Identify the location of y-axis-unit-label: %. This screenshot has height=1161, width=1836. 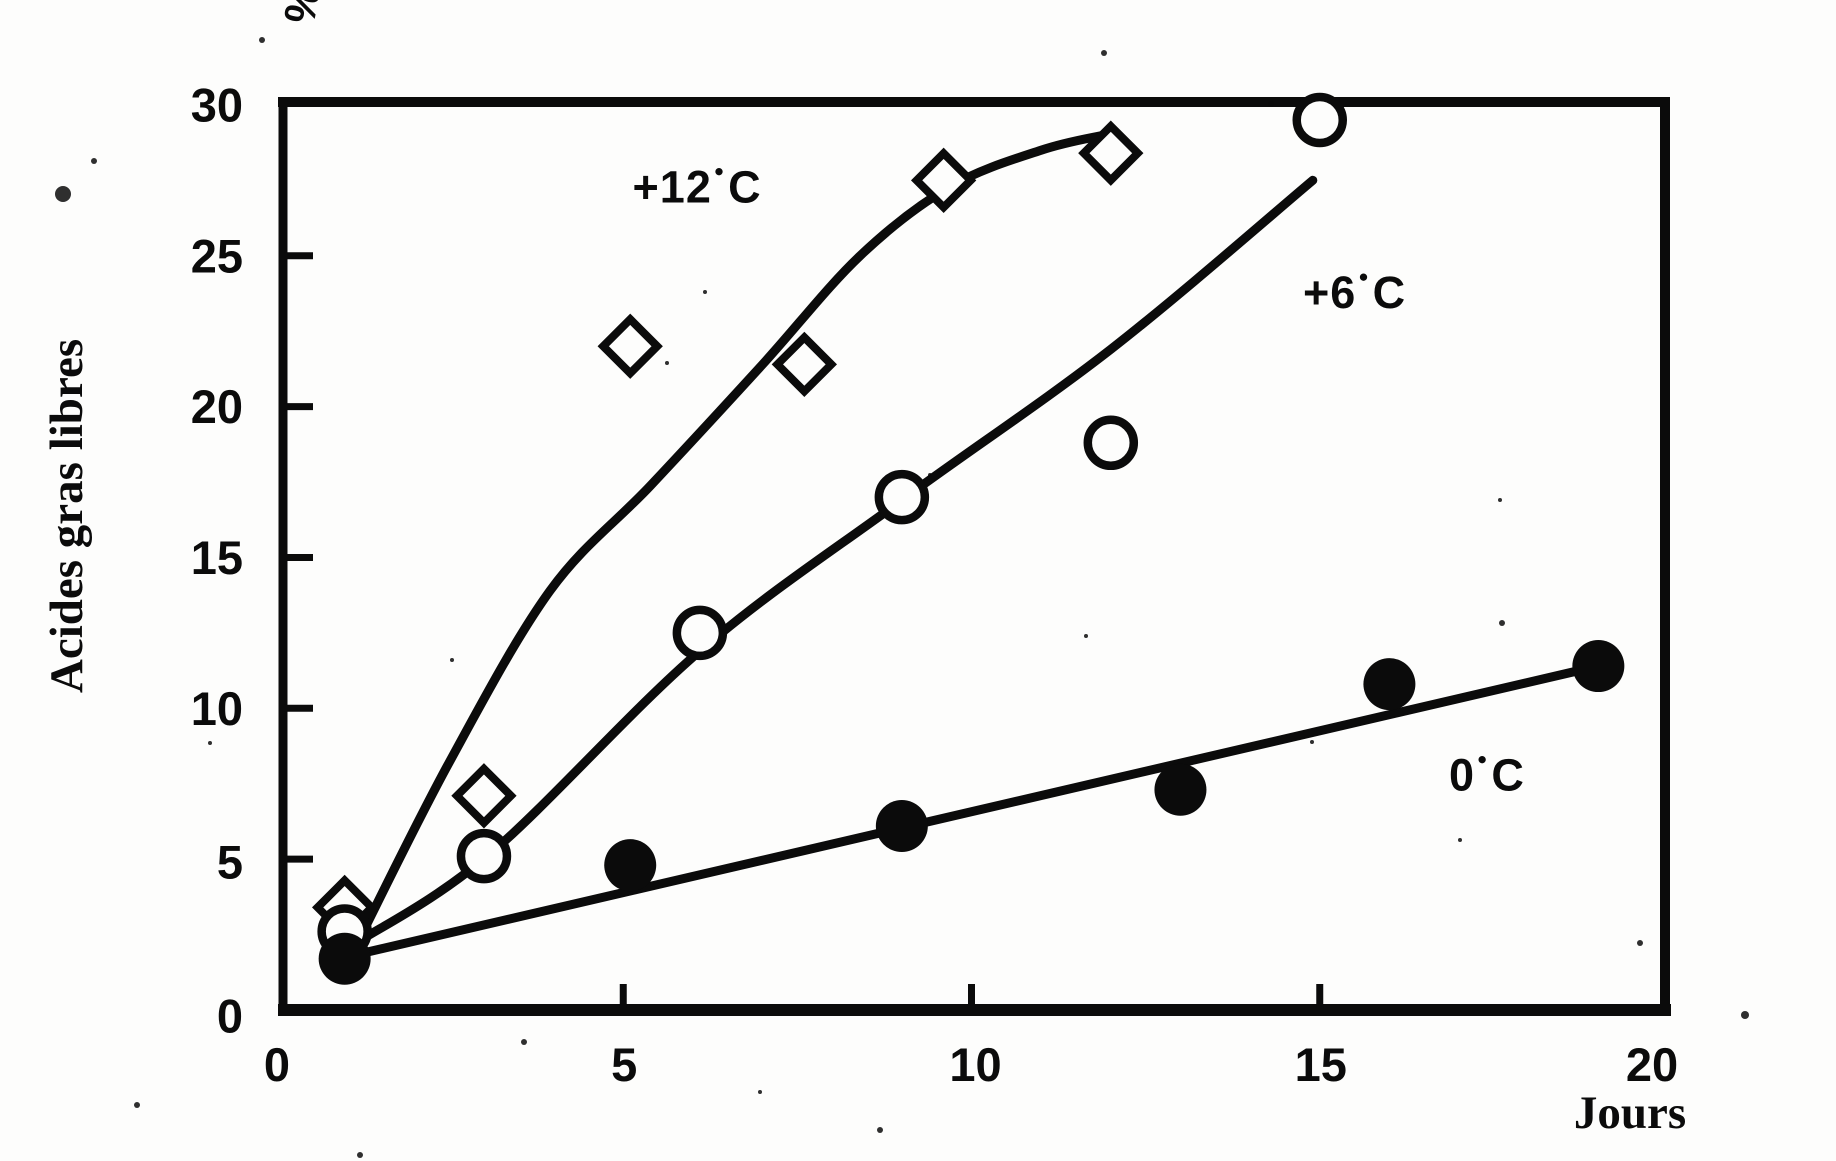
(303, 14).